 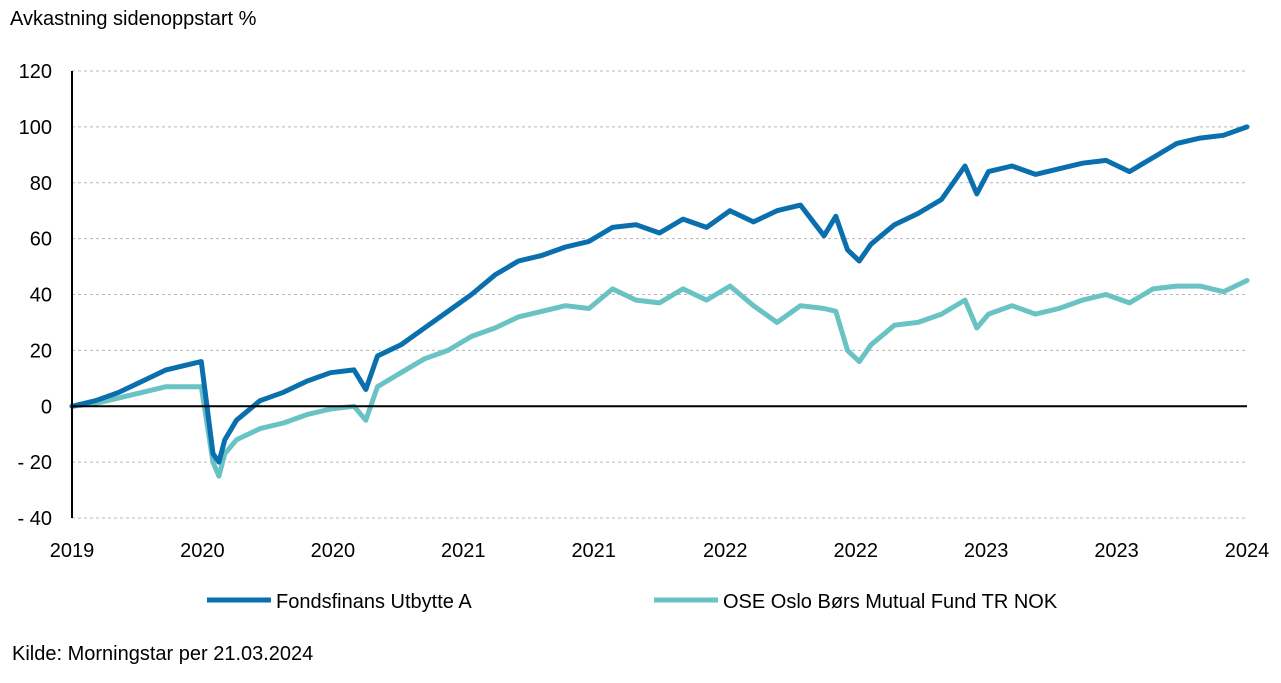 I want to click on y-tick-label: - 20, so click(x=35, y=463).